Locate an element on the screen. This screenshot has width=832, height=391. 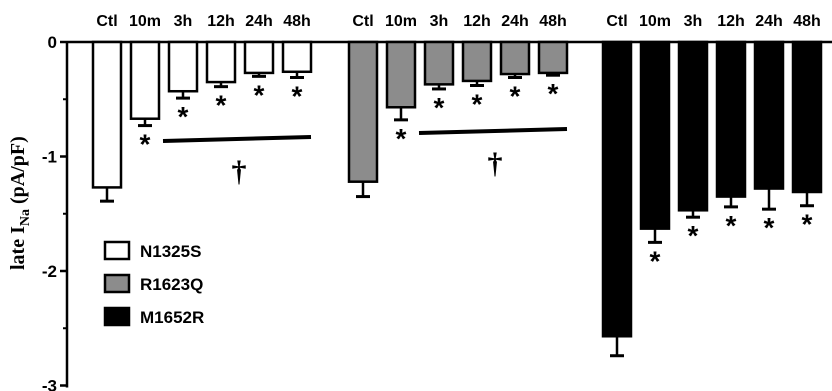
bar-group-r1623q: Ctl 10m 3h 12h 24h 48h is located at coordinates (458, 106).